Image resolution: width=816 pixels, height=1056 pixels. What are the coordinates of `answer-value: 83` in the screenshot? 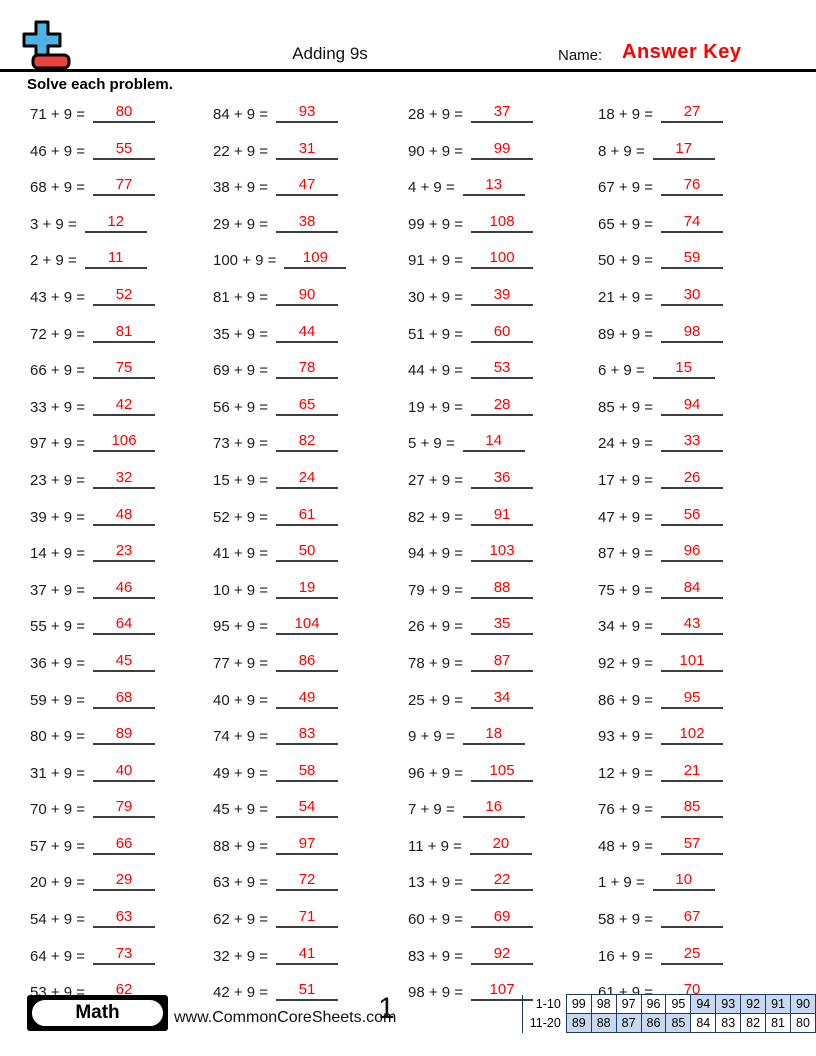 It's located at (307, 734).